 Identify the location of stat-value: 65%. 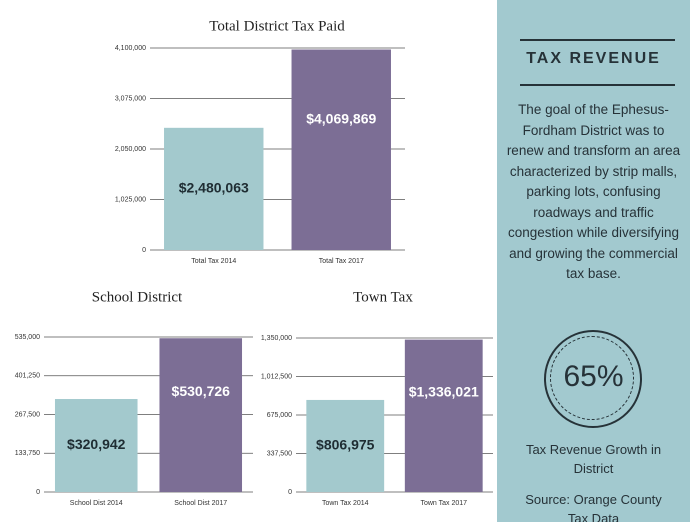
(593, 376).